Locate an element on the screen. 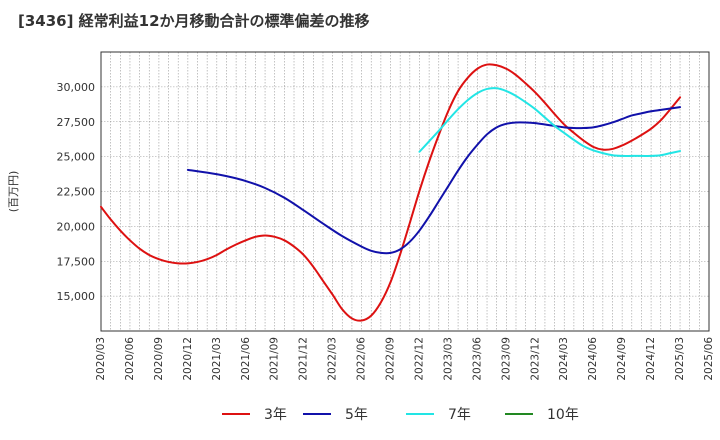 Image resolution: width=720 pixels, height=440 pixels. x-tick-label: 2021/03 is located at coordinates (217, 359).